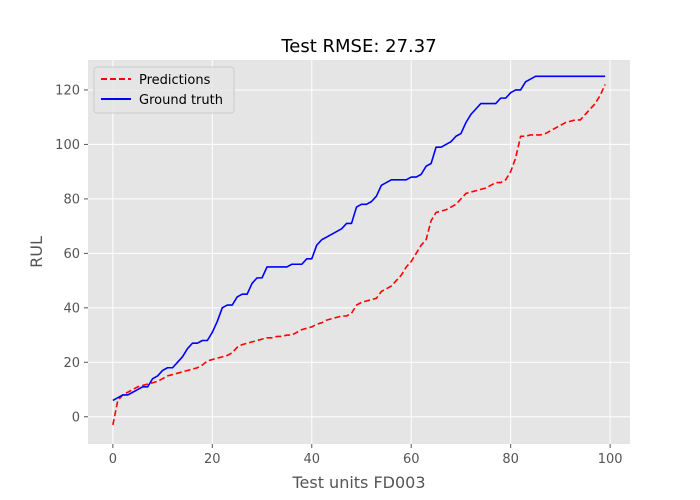 The width and height of the screenshot is (700, 500). What do you see at coordinates (358, 482) in the screenshot?
I see `x-axis-label: Test units FD003` at bounding box center [358, 482].